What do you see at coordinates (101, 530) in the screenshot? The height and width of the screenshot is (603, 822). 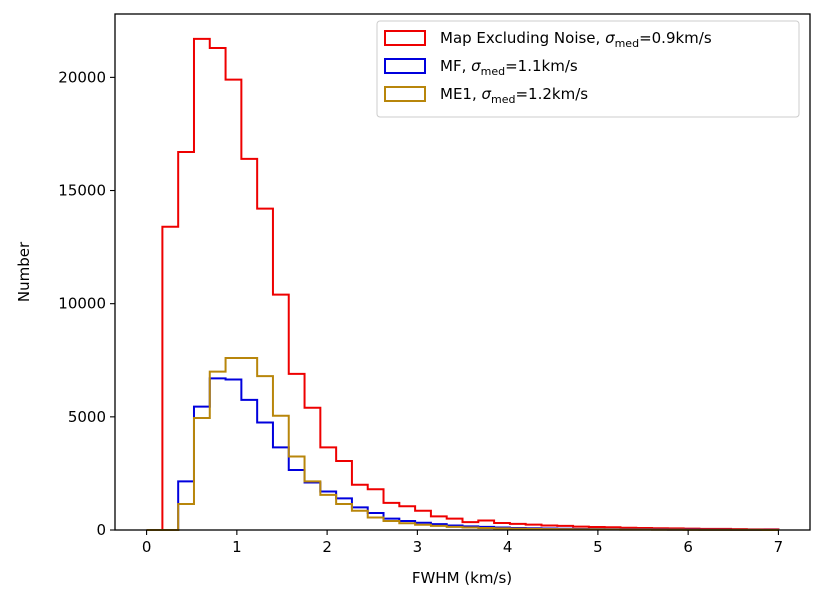 I see `y-tick-label: 0` at bounding box center [101, 530].